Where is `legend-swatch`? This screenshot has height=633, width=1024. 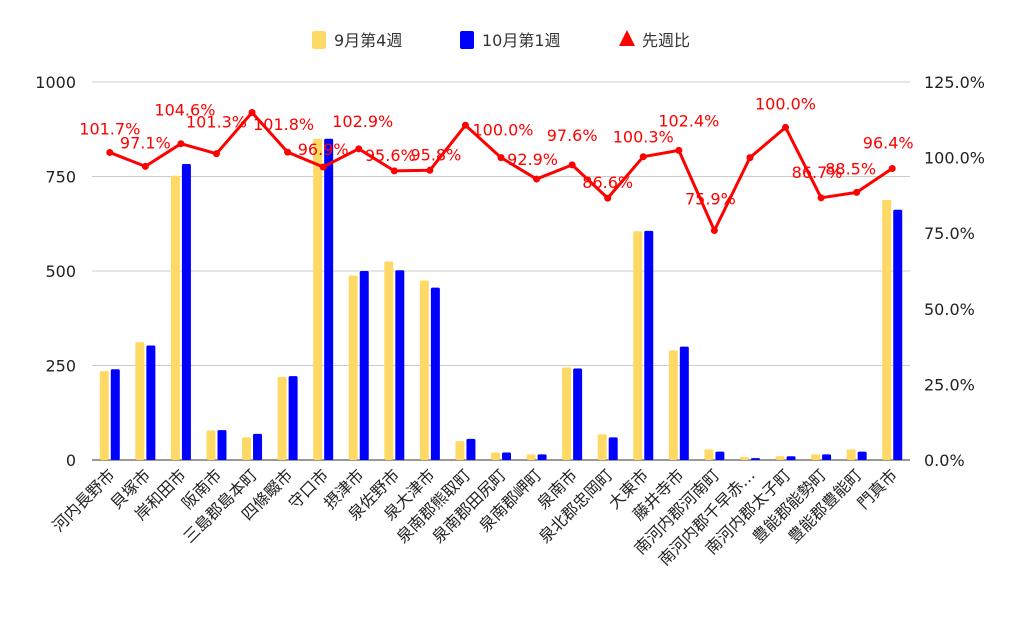 legend-swatch is located at coordinates (319, 40).